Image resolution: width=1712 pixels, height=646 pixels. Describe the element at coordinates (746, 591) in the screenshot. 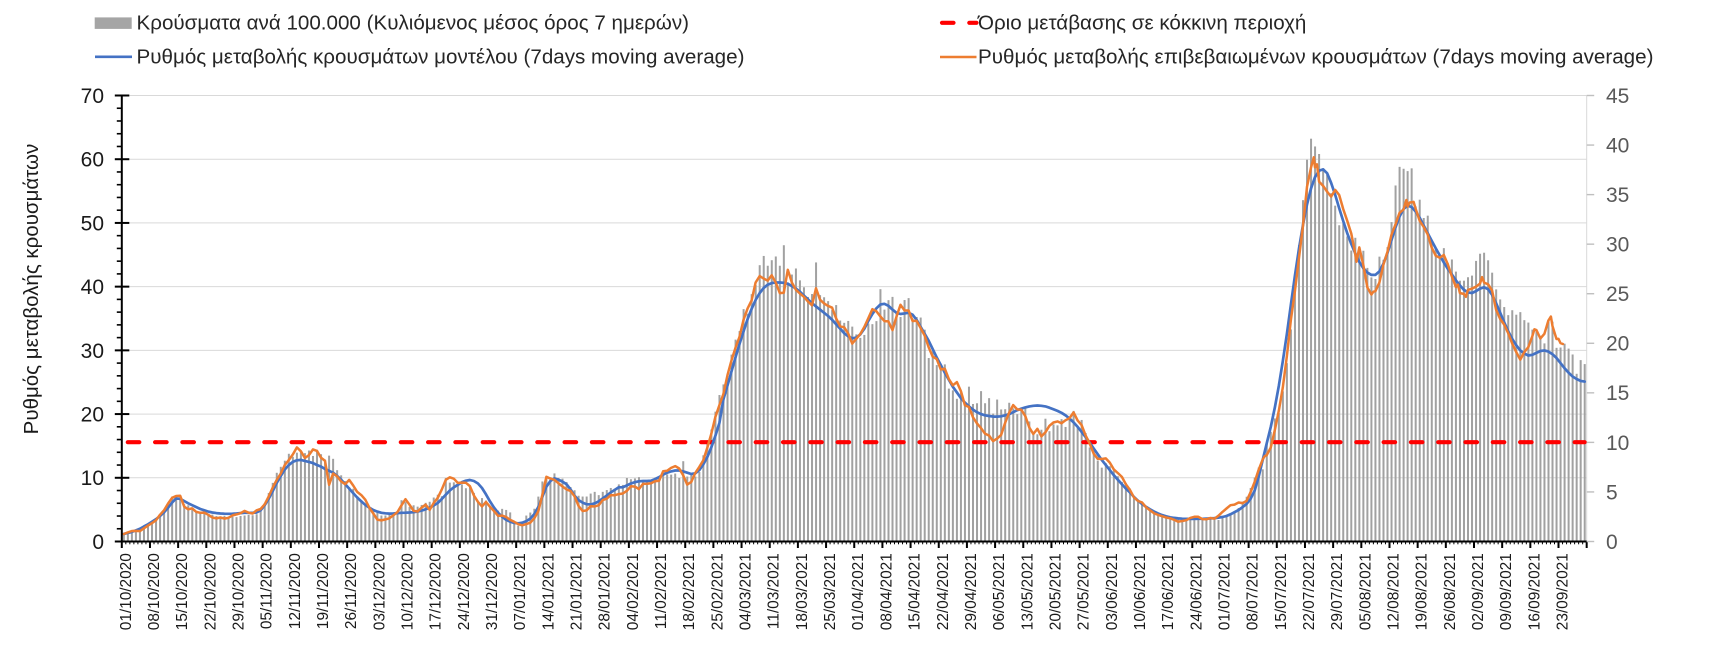

I see `svg-text: 04/03/2021` at that location.